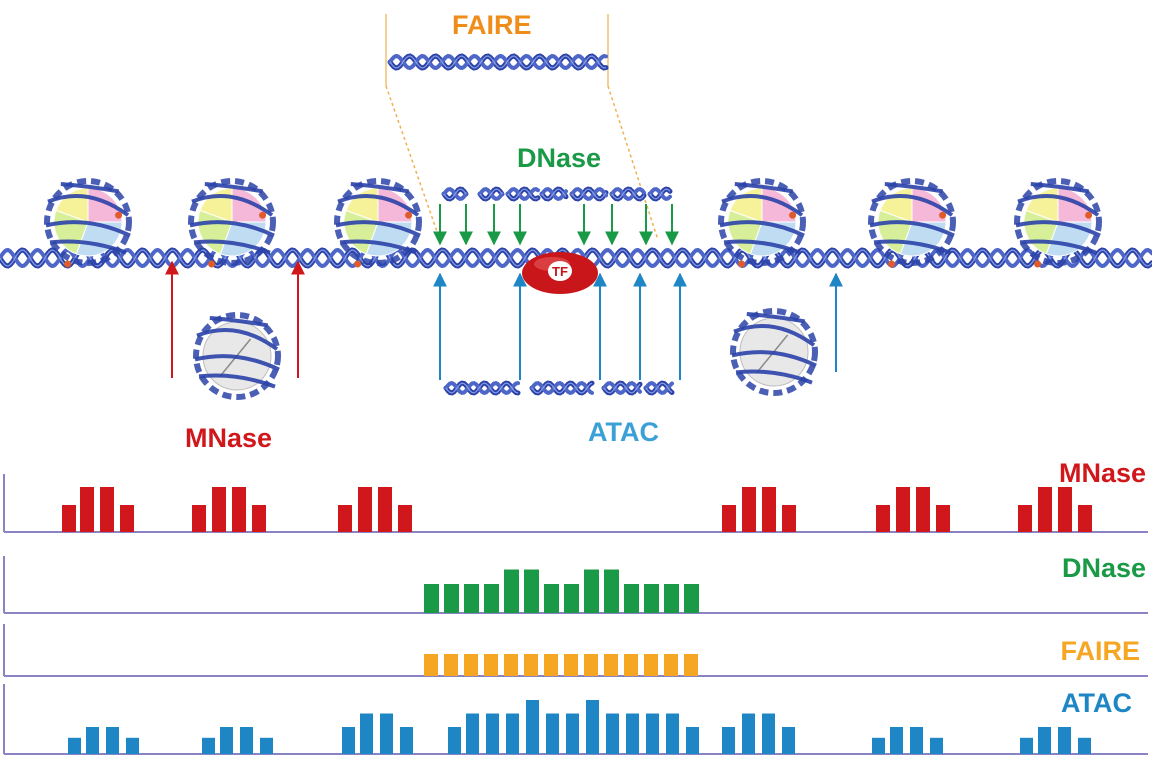 The height and width of the screenshot is (768, 1152). Describe the element at coordinates (498, 62) in the screenshot. I see `faire-dna-fragment` at that location.